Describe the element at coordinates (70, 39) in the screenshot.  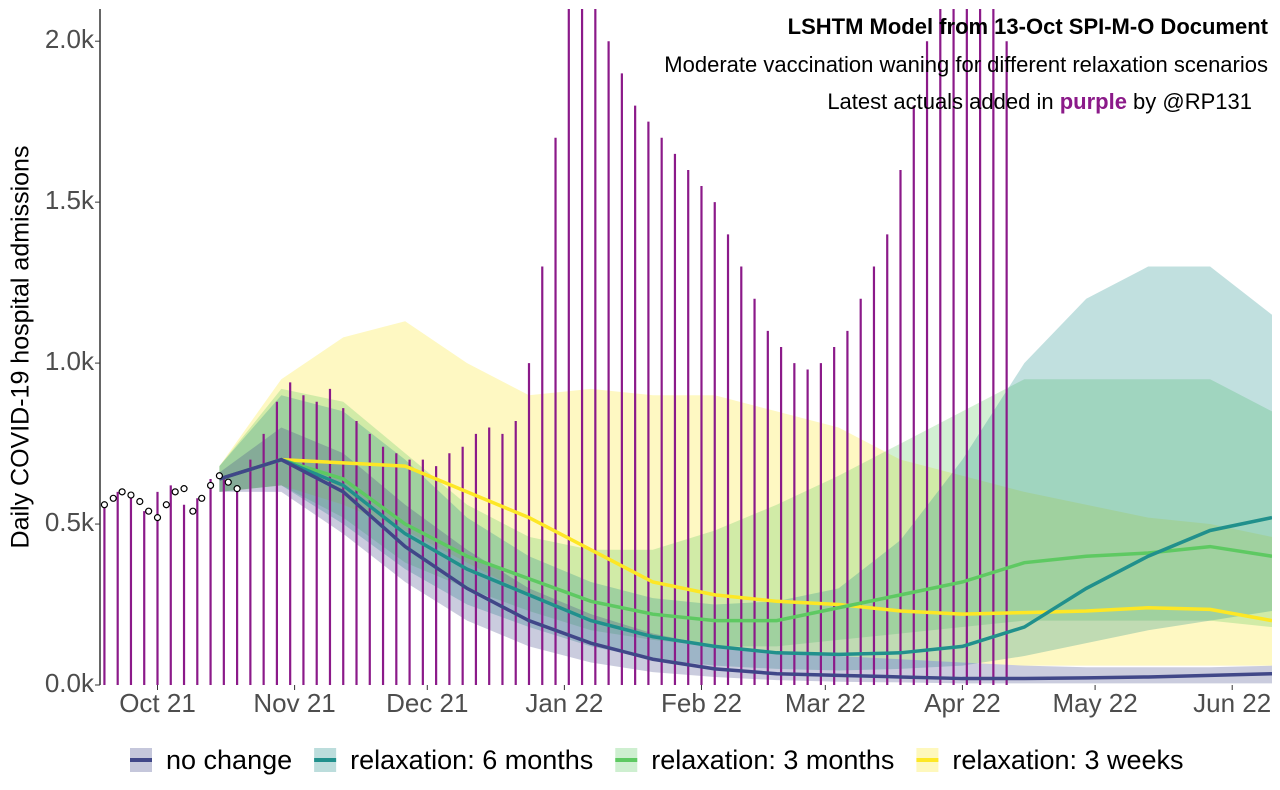
I see `y-tick-label: 2.0k` at that location.